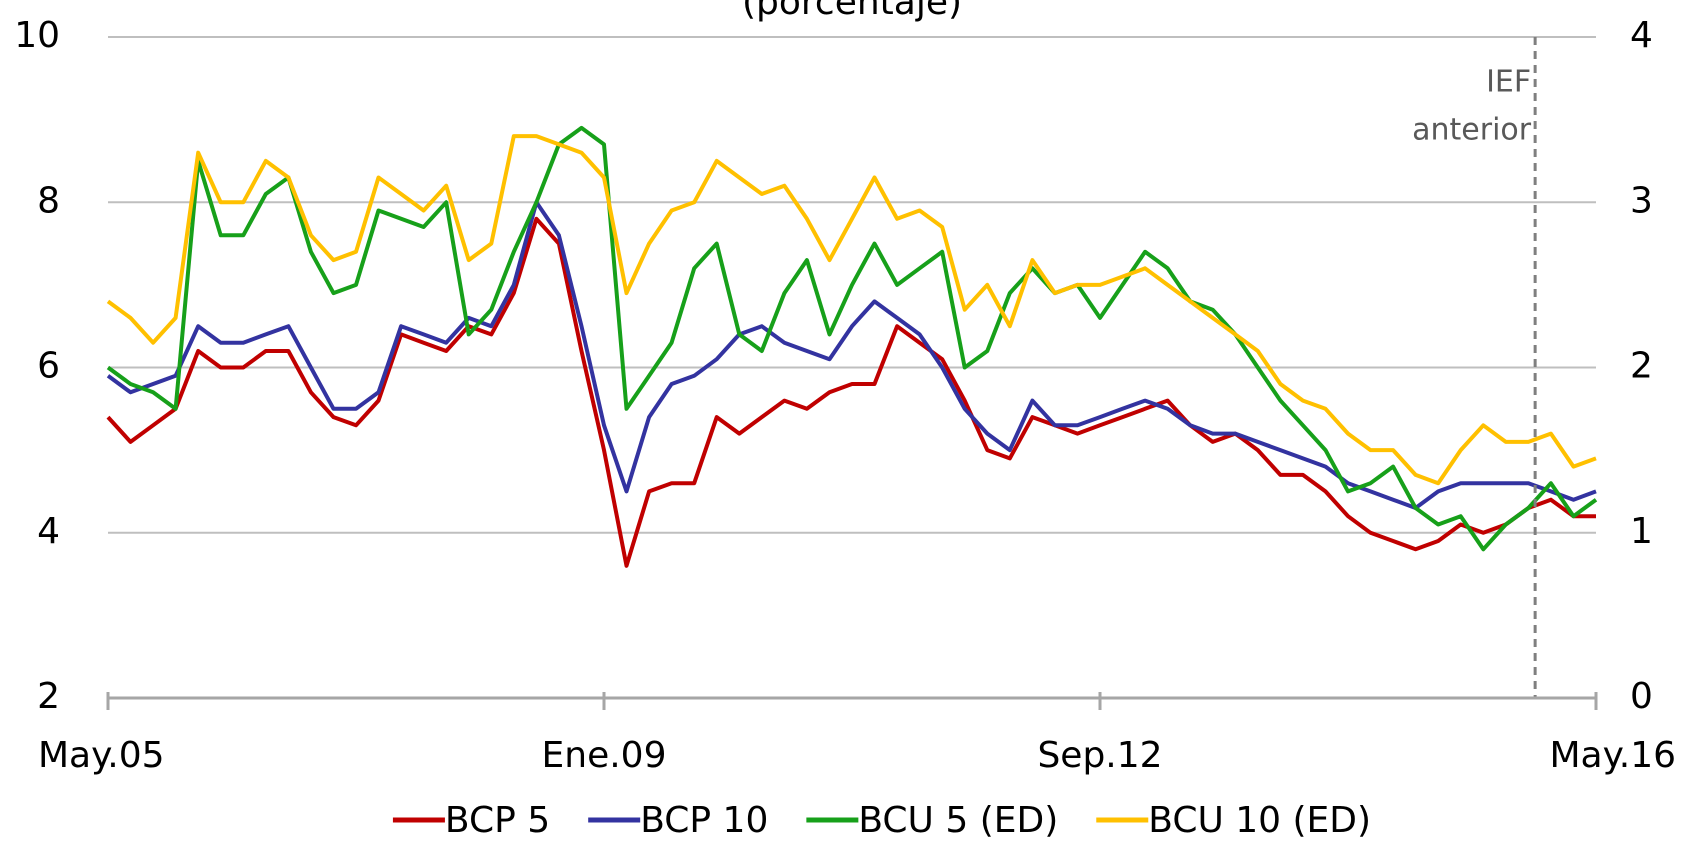 This screenshot has height=852, width=1682. What do you see at coordinates (604, 755) in the screenshot?
I see `x-tick-label: Ene.09` at bounding box center [604, 755].